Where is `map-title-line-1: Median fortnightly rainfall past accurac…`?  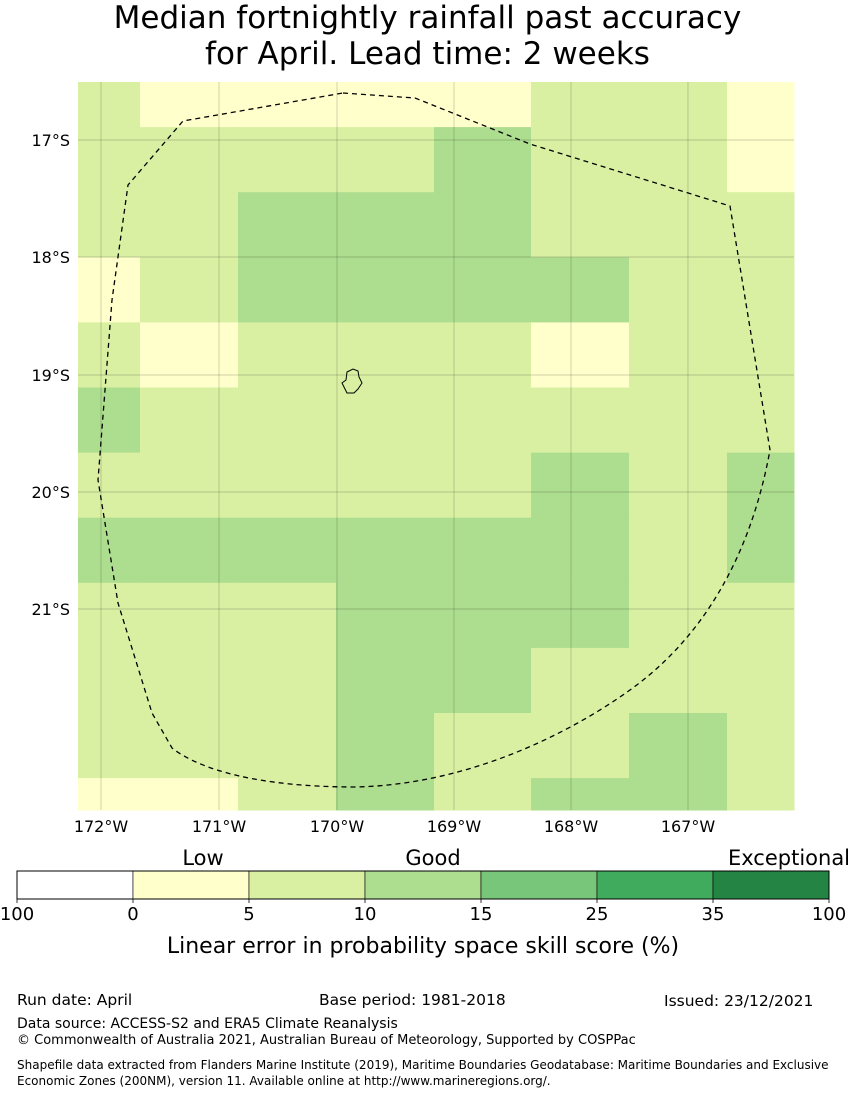
map-title-line-1: Median fortnightly rainfall past accurac… is located at coordinates (427, 18).